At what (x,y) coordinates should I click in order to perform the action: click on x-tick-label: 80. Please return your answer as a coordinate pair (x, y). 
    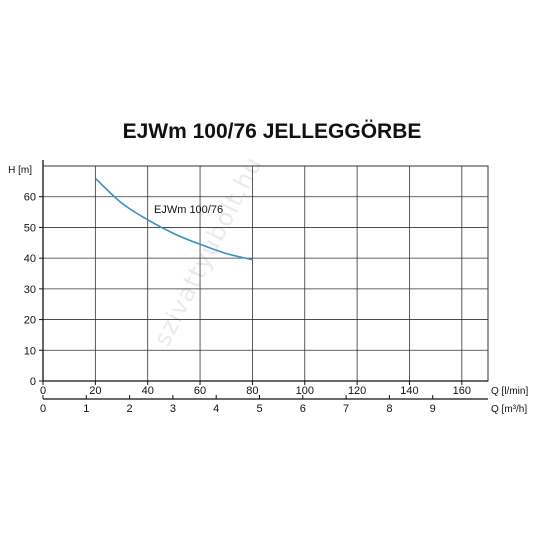
    Looking at the image, I should click on (252, 391).